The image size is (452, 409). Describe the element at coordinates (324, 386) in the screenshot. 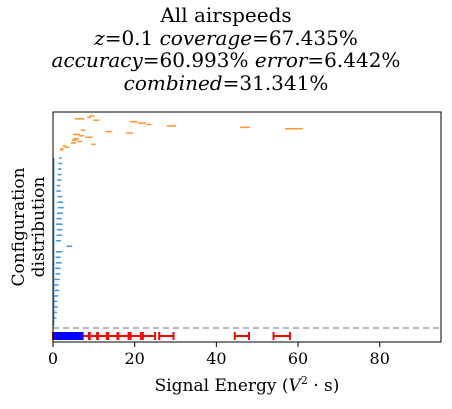

I see `x-axis-label-tail: · s)` at that location.